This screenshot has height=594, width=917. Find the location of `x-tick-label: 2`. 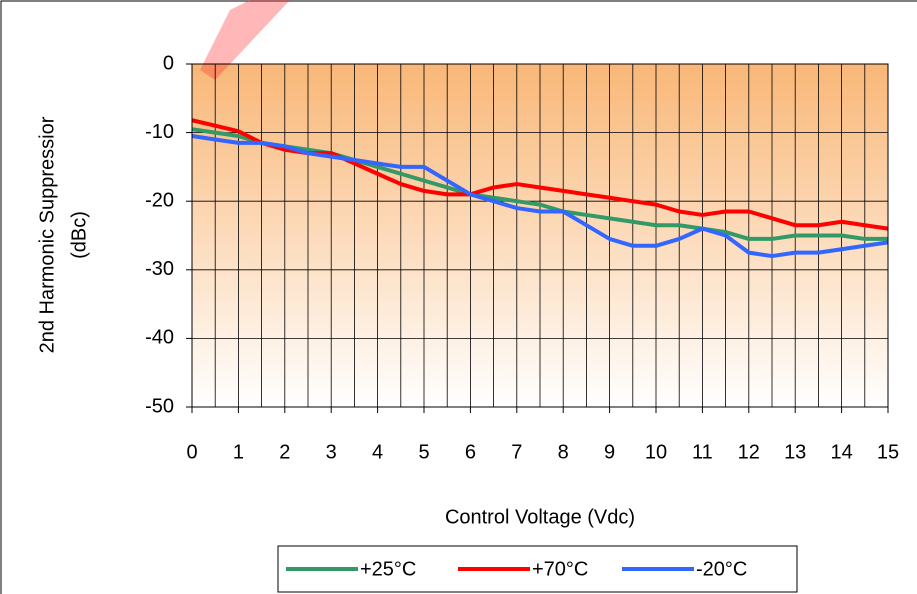

x-tick-label: 2 is located at coordinates (284, 452).